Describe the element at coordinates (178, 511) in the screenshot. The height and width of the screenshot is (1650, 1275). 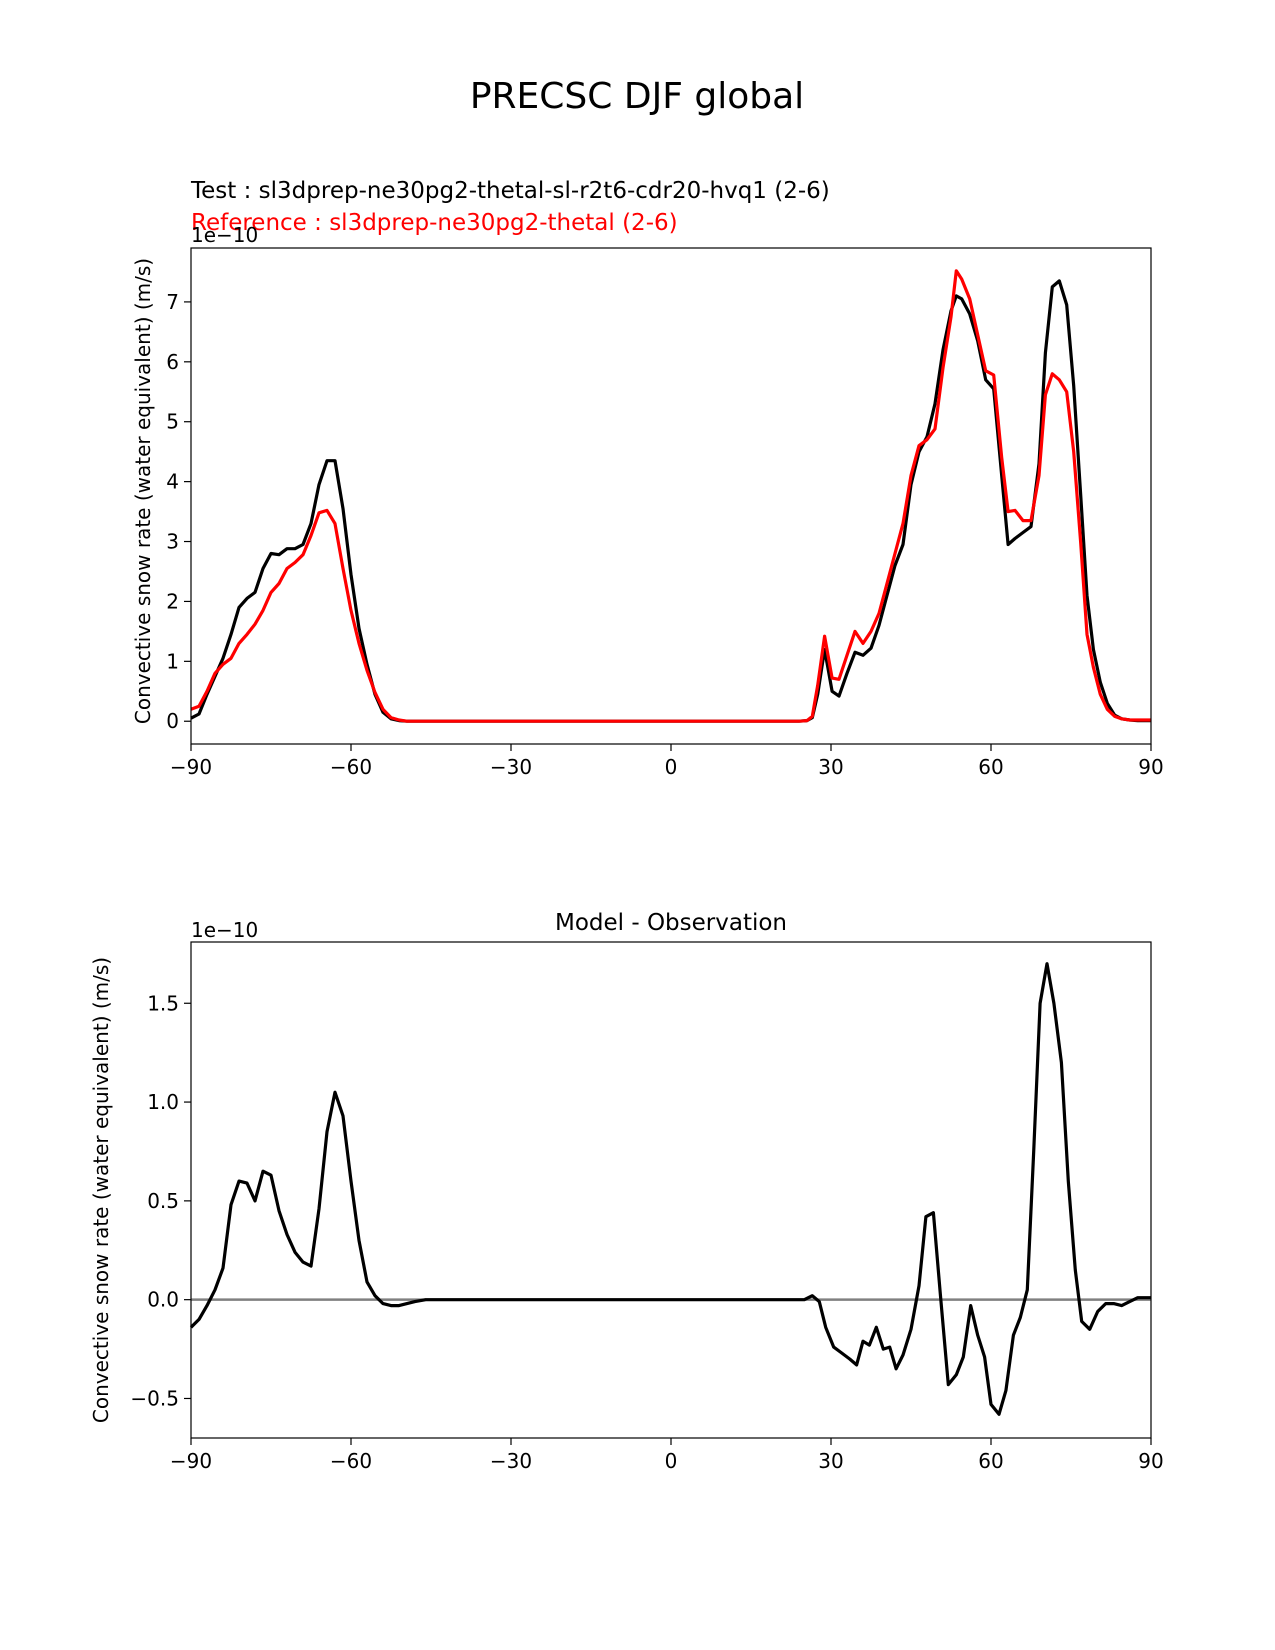
I see `y-ticks: 0 1 2 3 4 5 6 7` at that location.